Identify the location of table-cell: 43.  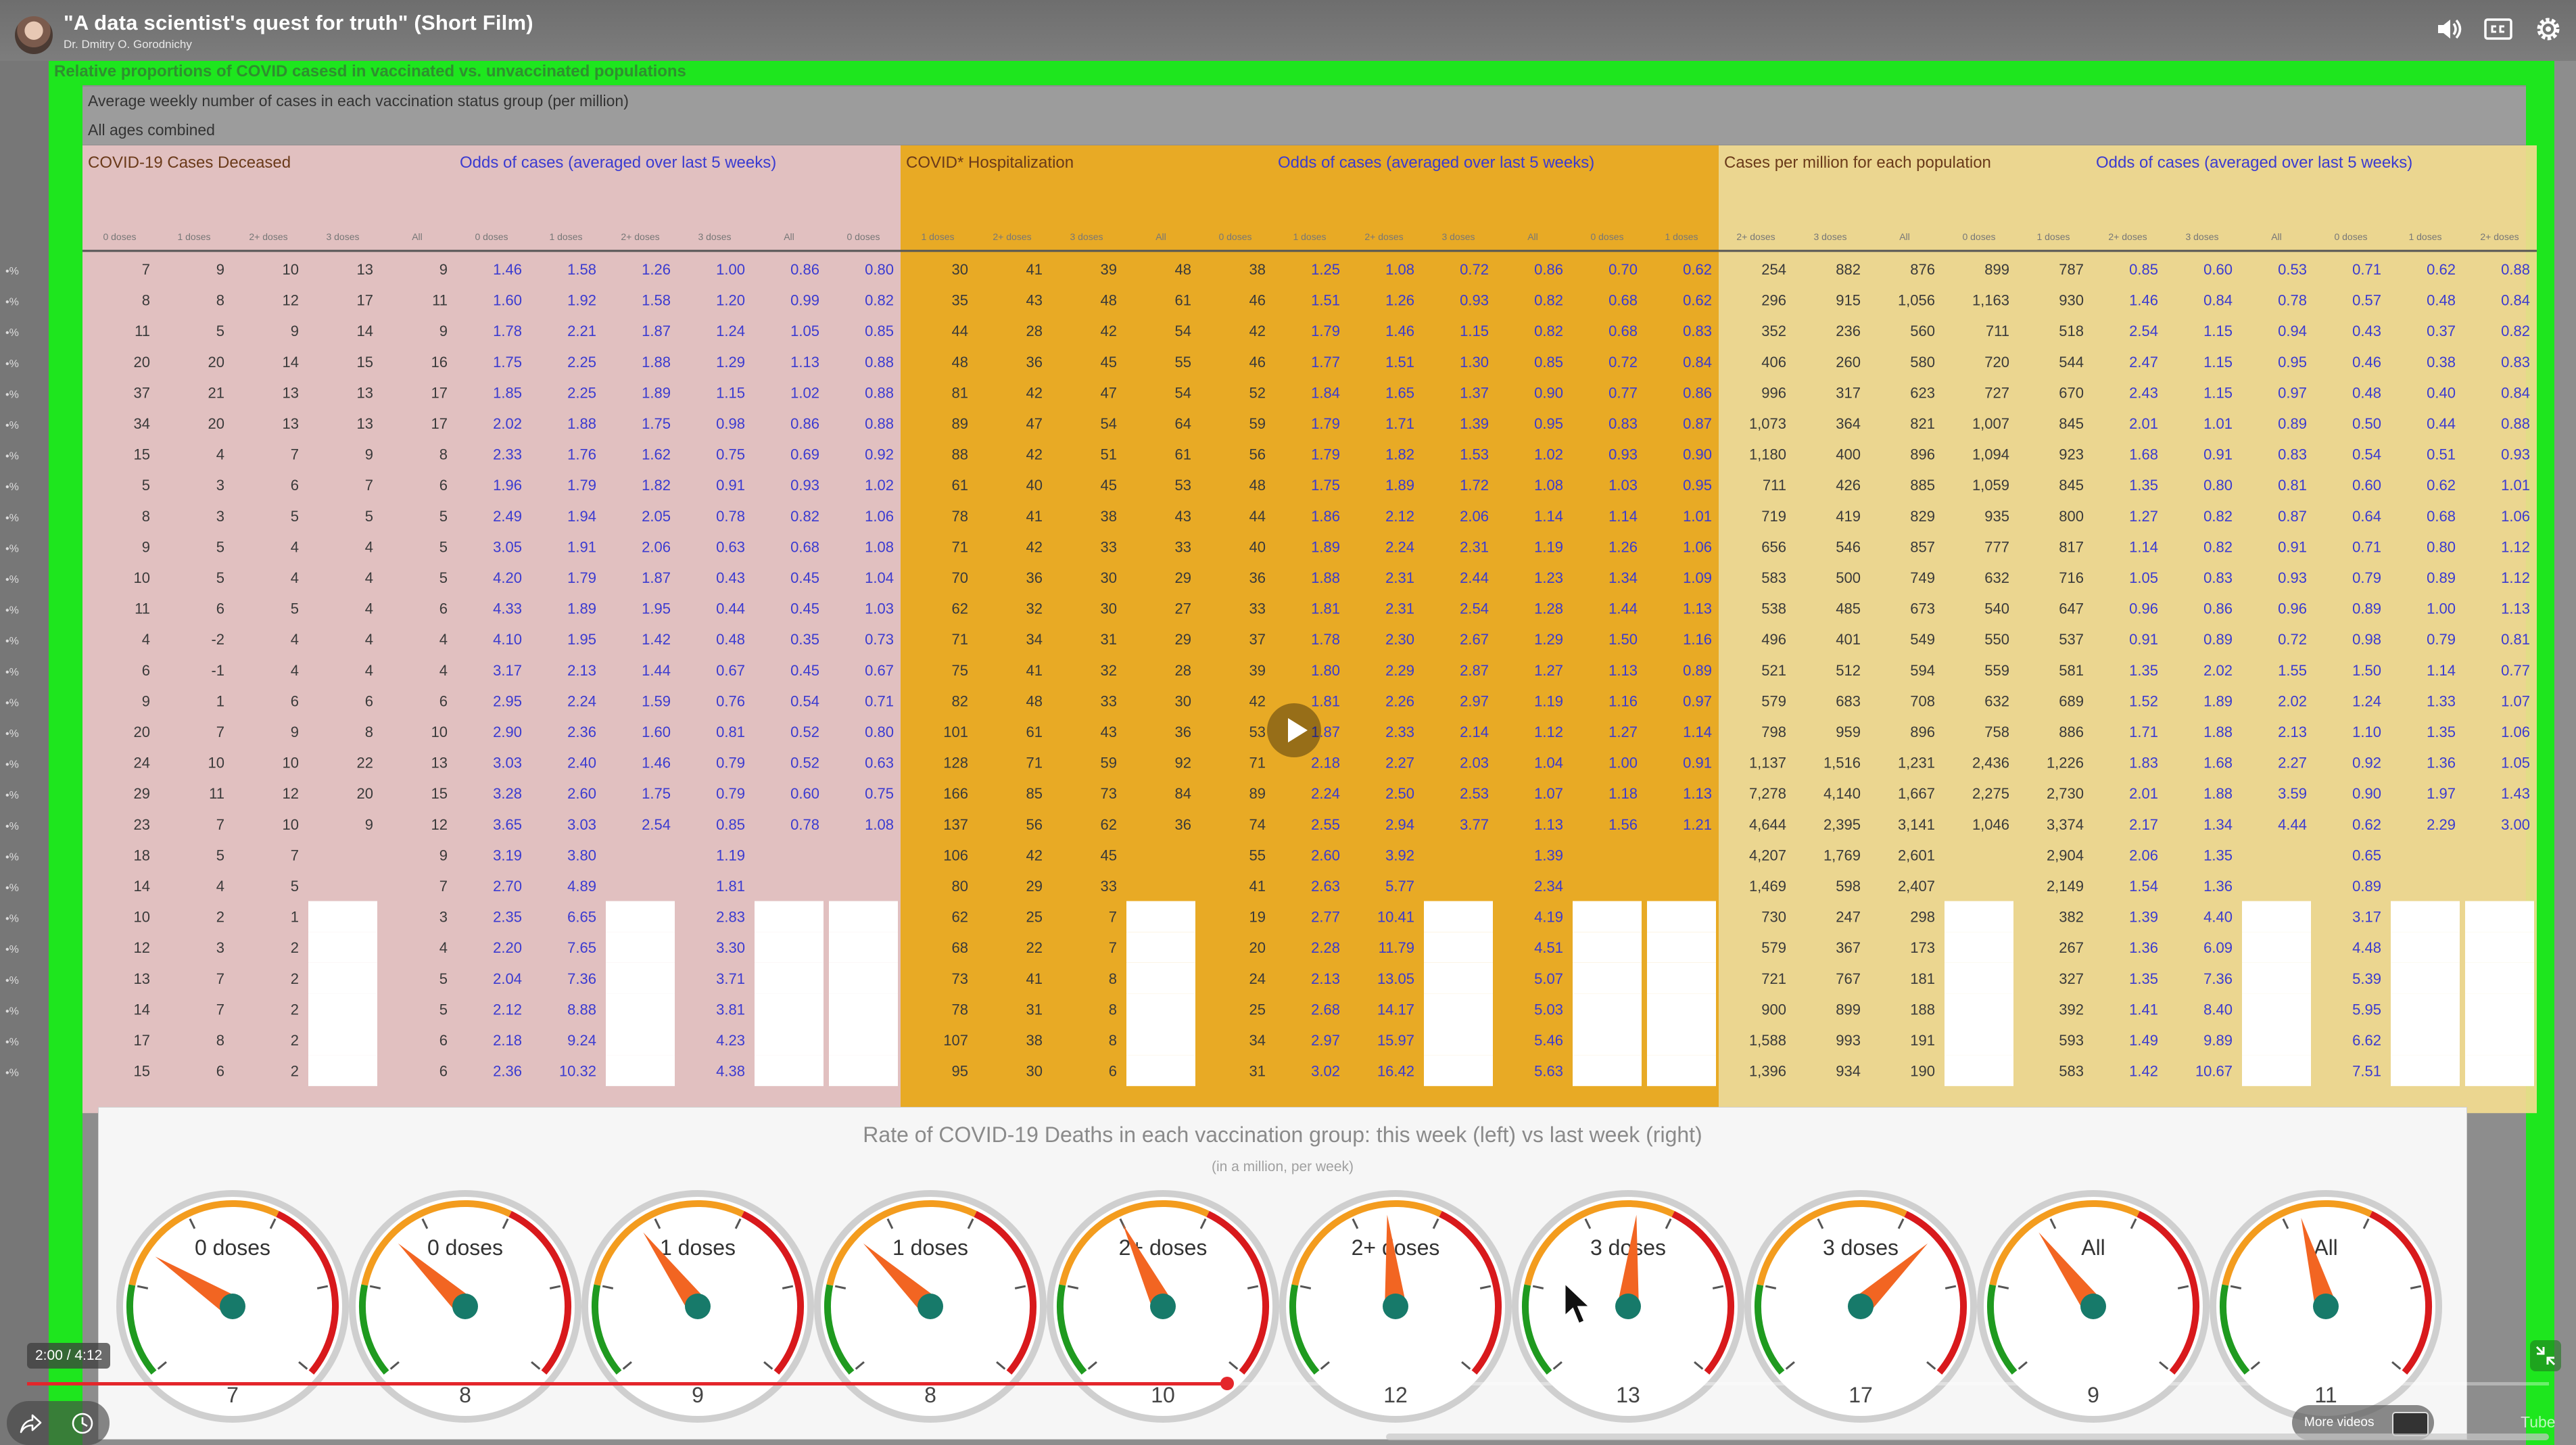
(1034, 300).